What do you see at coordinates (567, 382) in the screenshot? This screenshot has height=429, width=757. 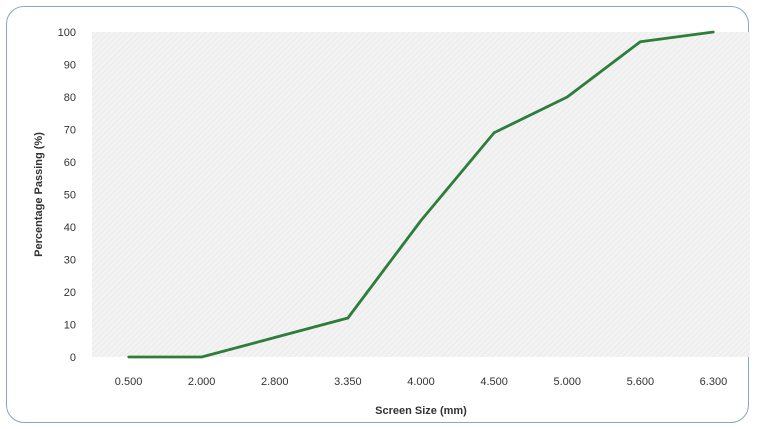 I see `x-tick-label: 5.000` at bounding box center [567, 382].